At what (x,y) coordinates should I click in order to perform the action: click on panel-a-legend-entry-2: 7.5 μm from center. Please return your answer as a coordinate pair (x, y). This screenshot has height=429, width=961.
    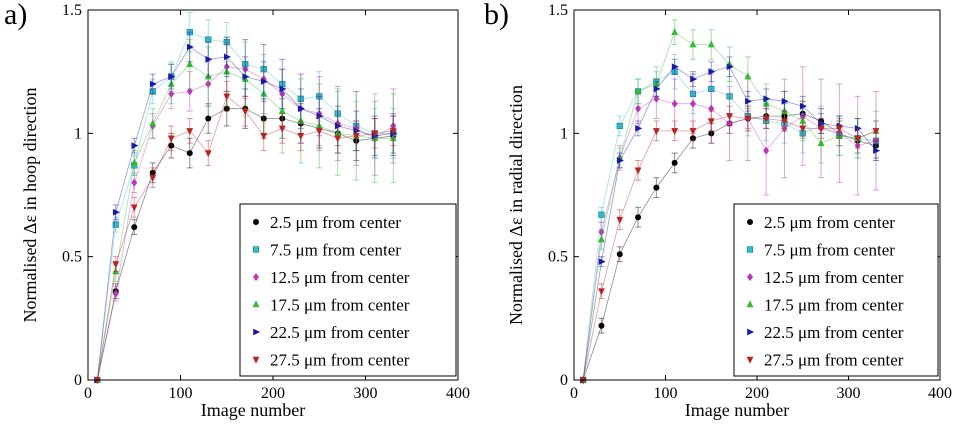
    Looking at the image, I should click on (335, 250).